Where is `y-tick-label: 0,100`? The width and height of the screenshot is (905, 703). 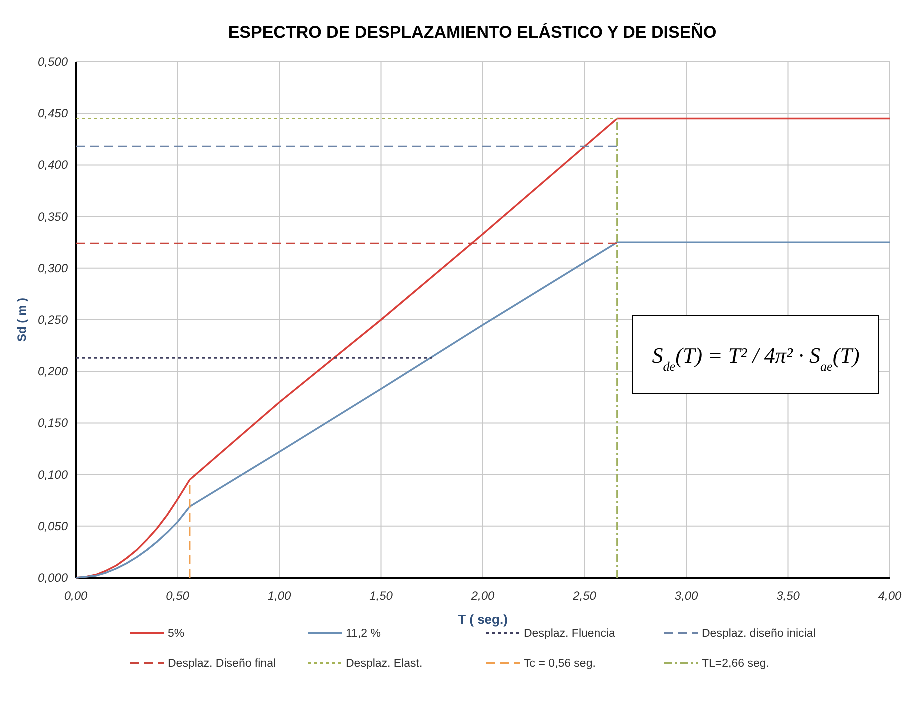
y-tick-label: 0,100 is located at coordinates (53, 475).